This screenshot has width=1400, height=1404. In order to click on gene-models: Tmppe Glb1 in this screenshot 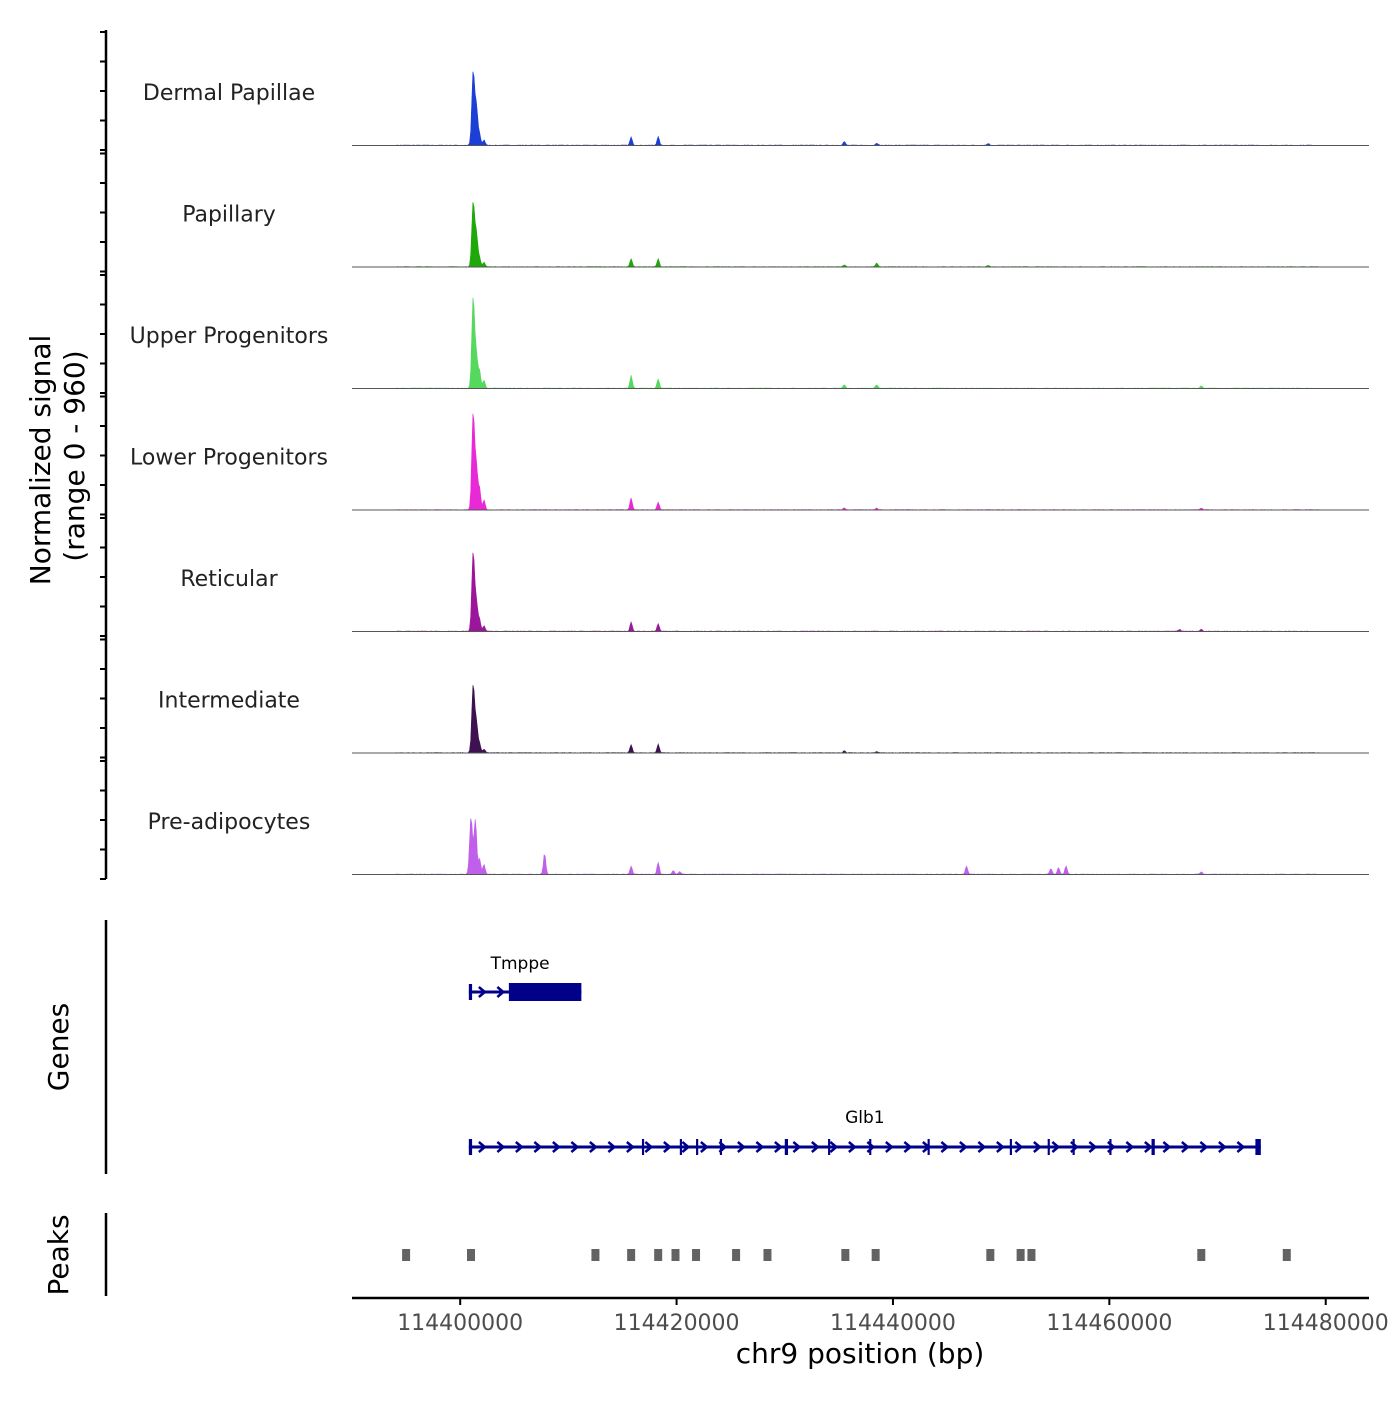, I will do `click(864, 1054)`.